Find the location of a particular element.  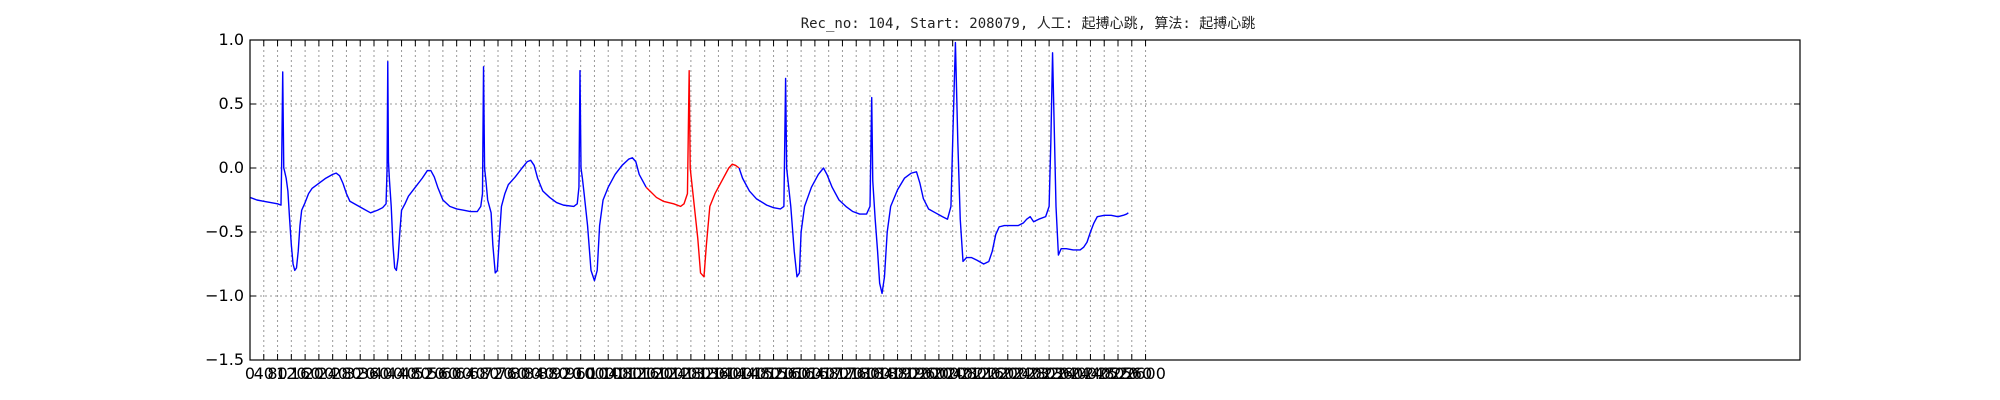

x-tick-label: 960 is located at coordinates (580, 373).